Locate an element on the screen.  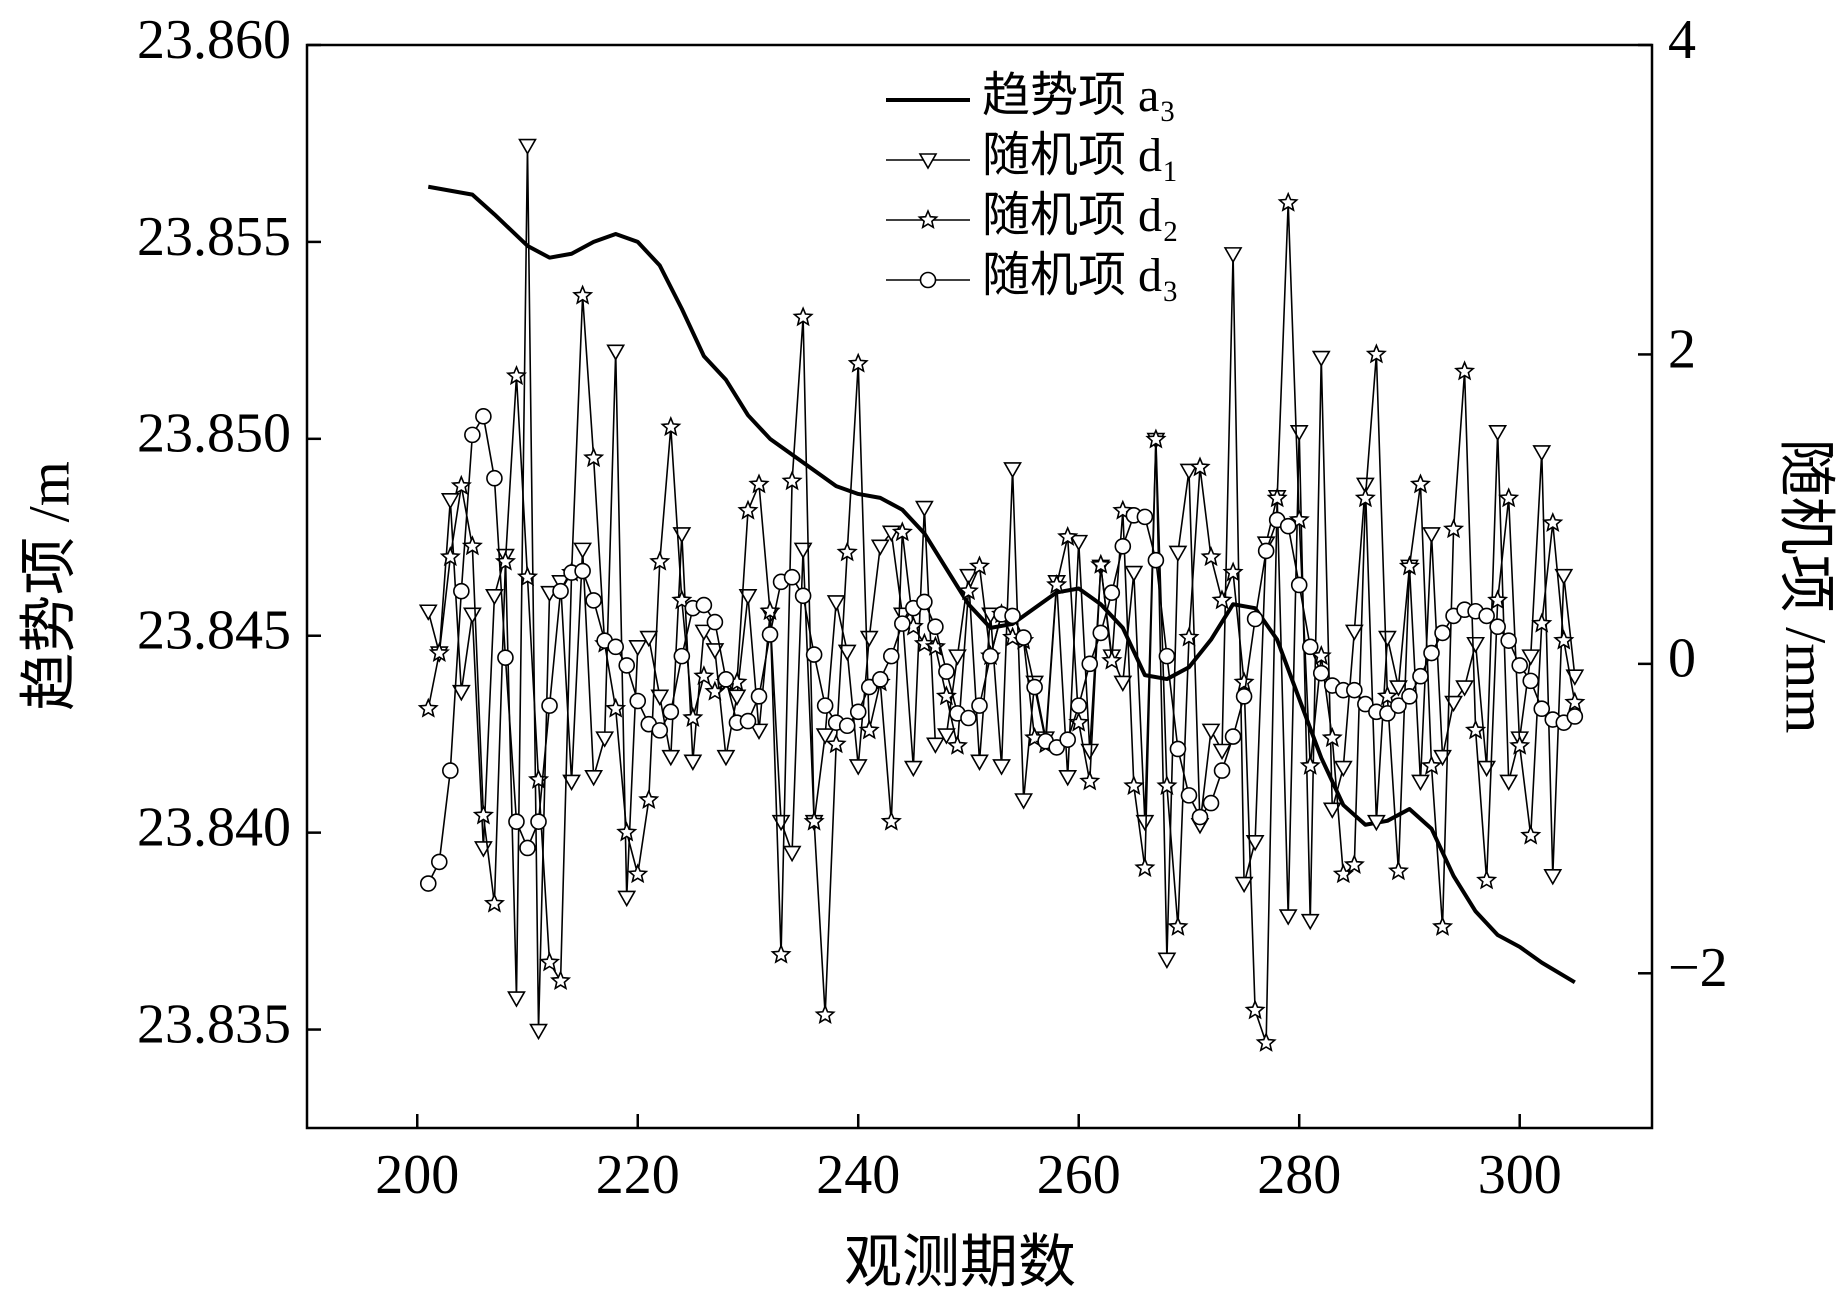
x-tick-label: 280 is located at coordinates (1299, 1175).